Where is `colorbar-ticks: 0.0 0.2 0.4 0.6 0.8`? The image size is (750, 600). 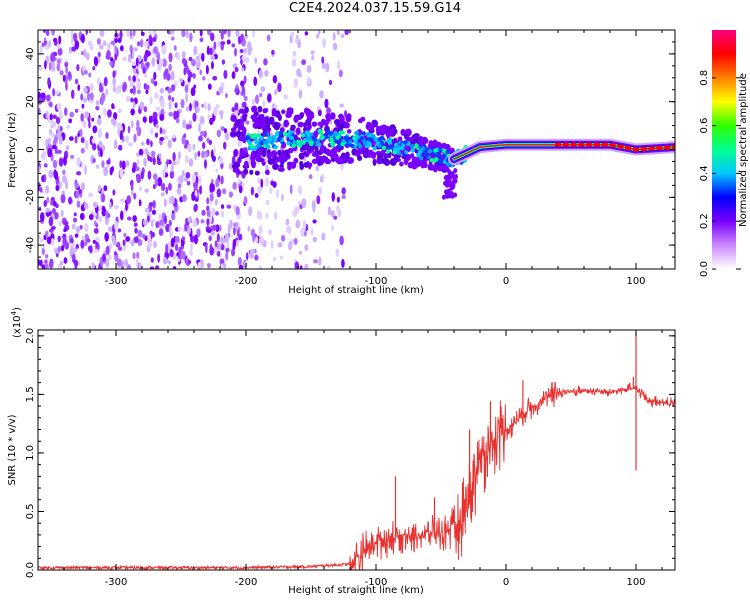 colorbar-ticks: 0.0 0.2 0.4 0.6 0.8 is located at coordinates (720, 173).